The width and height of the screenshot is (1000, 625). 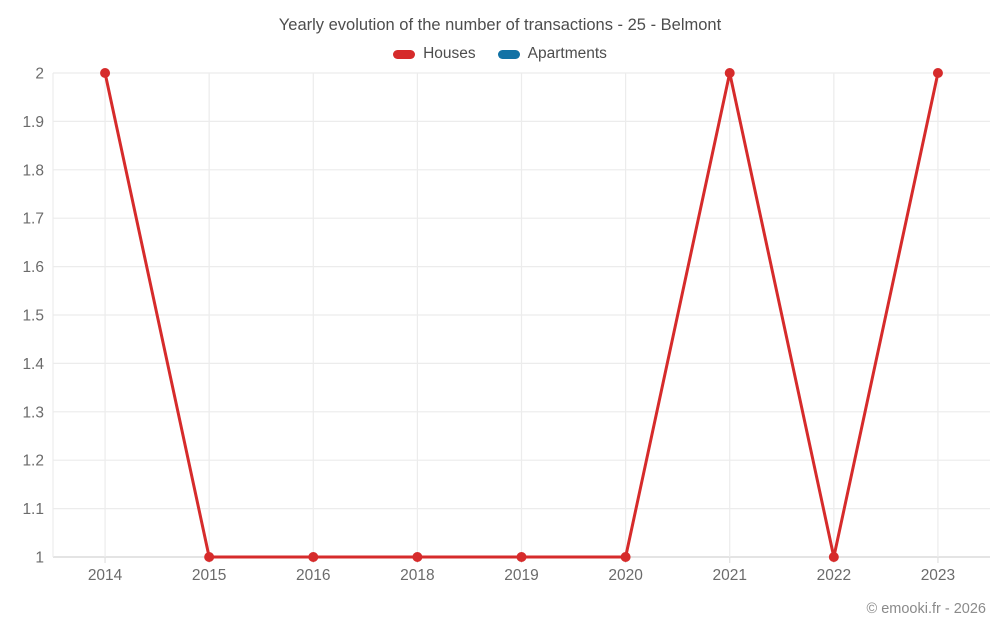 I want to click on y-axis-tick-label: 2, so click(x=39, y=74).